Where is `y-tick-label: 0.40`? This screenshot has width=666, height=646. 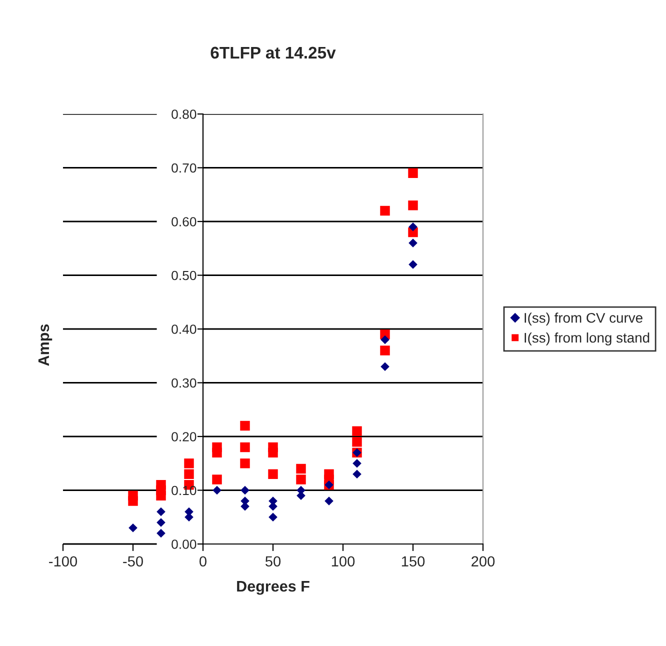 y-tick-label: 0.40 is located at coordinates (184, 329).